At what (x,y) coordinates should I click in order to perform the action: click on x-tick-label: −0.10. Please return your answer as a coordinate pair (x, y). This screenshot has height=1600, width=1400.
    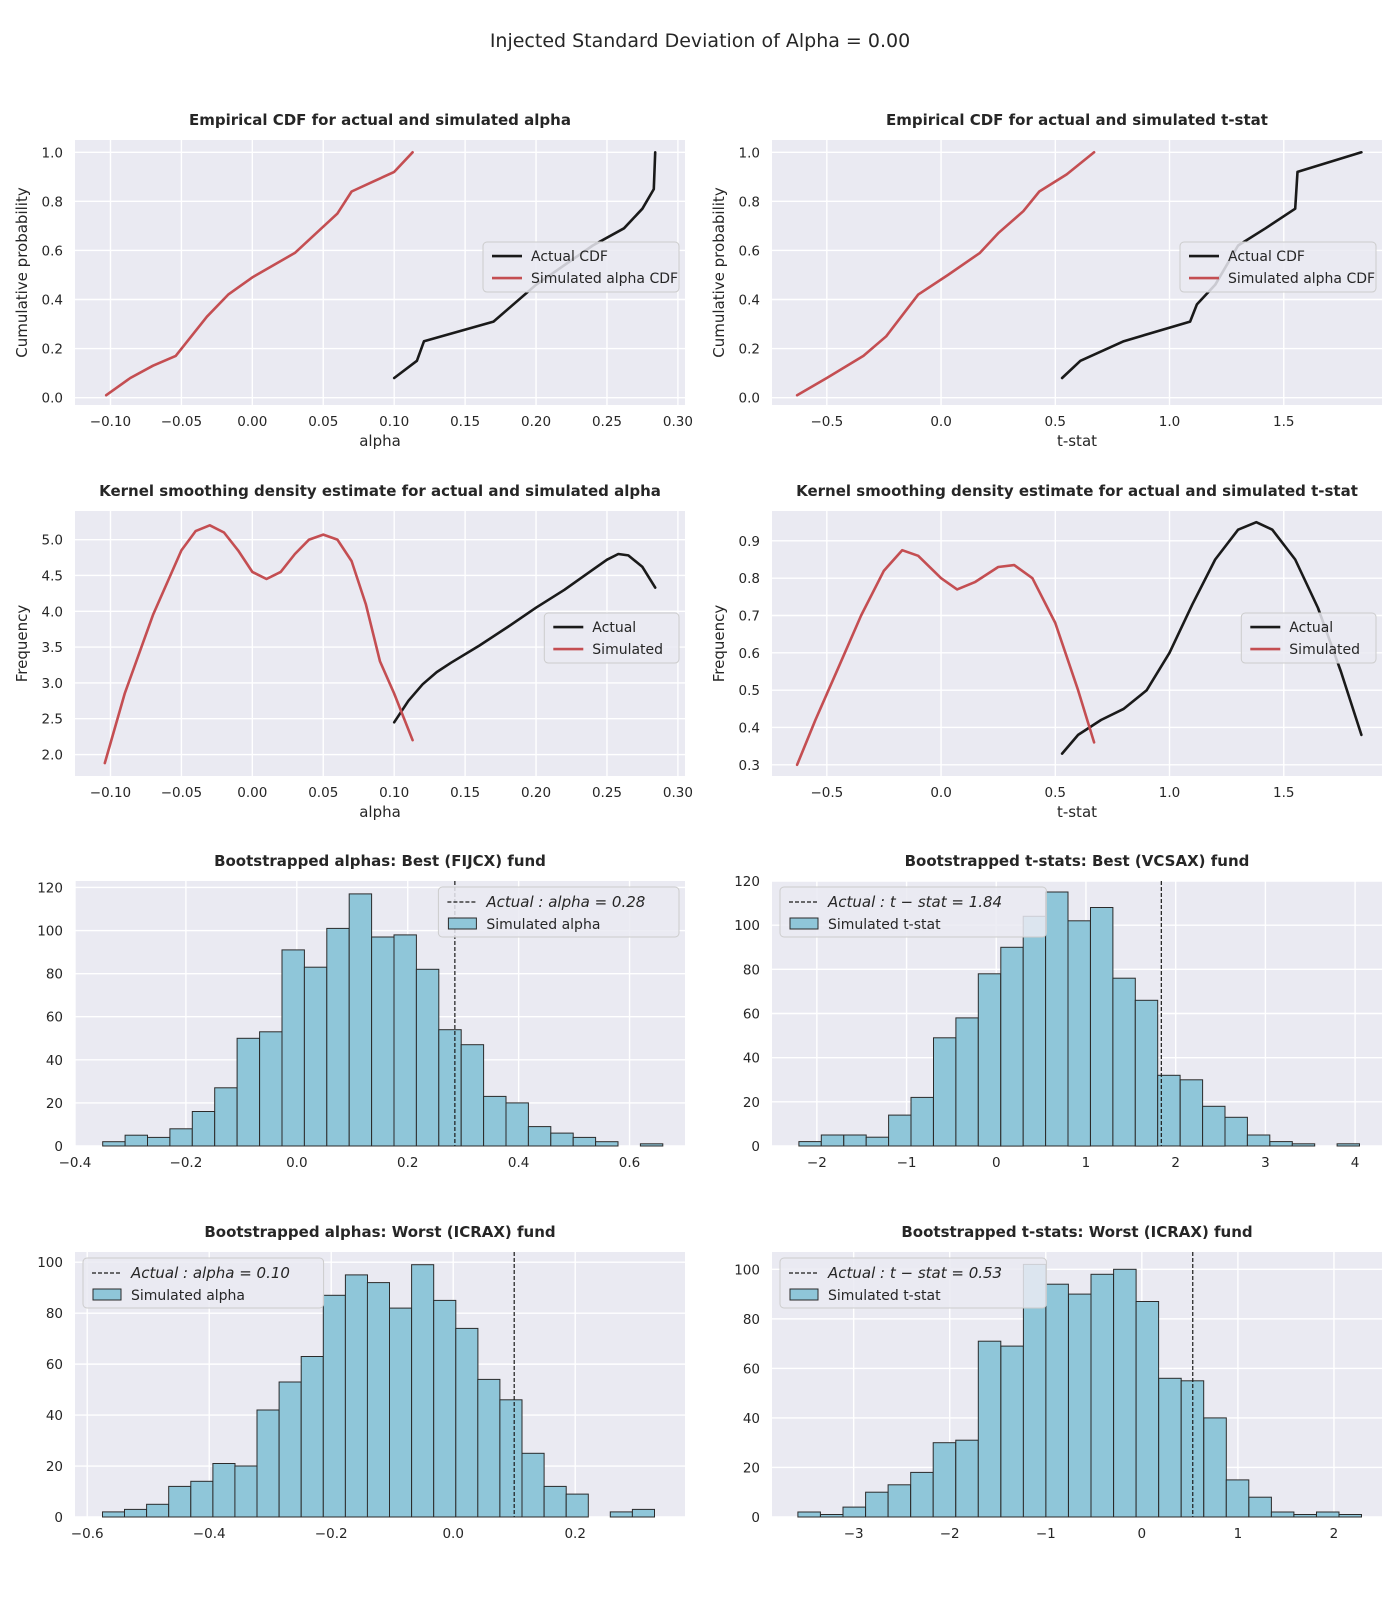
    Looking at the image, I should click on (110, 422).